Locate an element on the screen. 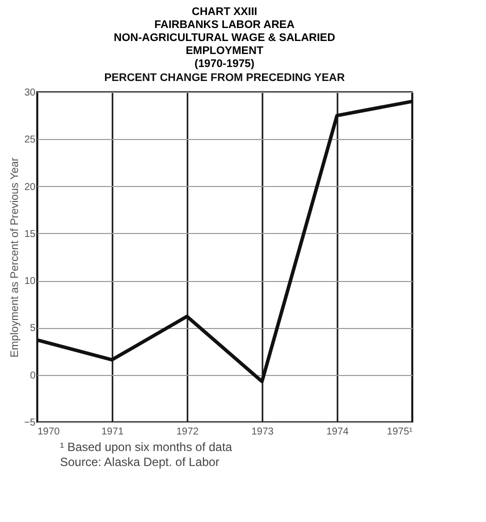 The image size is (486, 522). x-tick-label: 1971 is located at coordinates (112, 432).